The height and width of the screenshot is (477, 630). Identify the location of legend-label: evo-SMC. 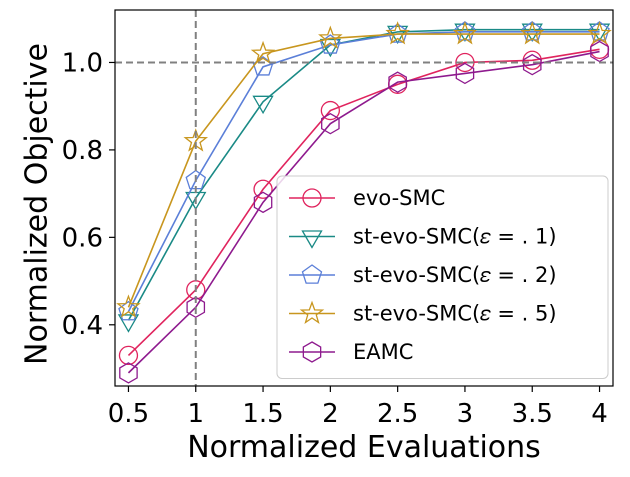
(399, 198).